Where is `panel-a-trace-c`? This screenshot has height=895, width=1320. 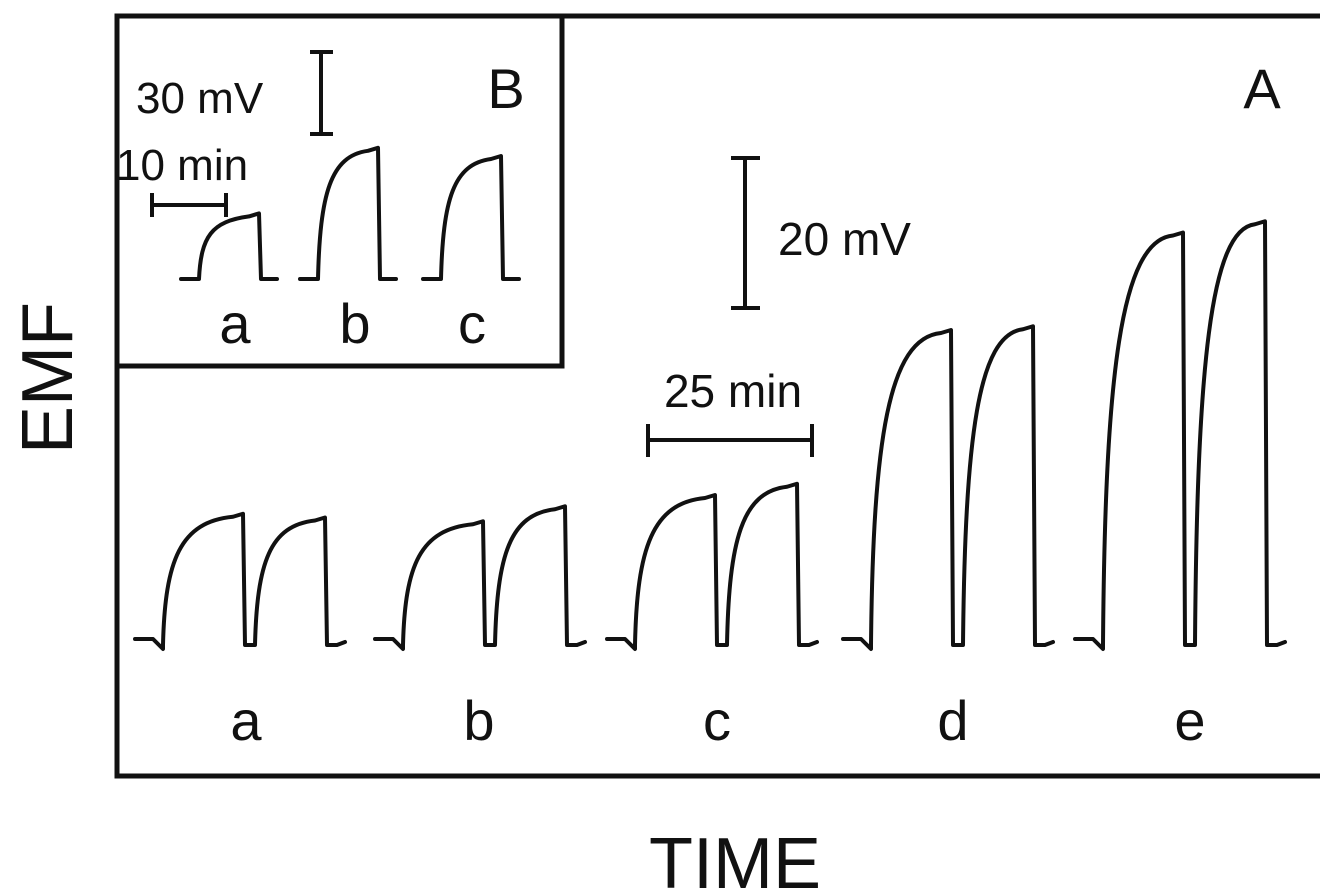 panel-a-trace-c is located at coordinates (712, 566).